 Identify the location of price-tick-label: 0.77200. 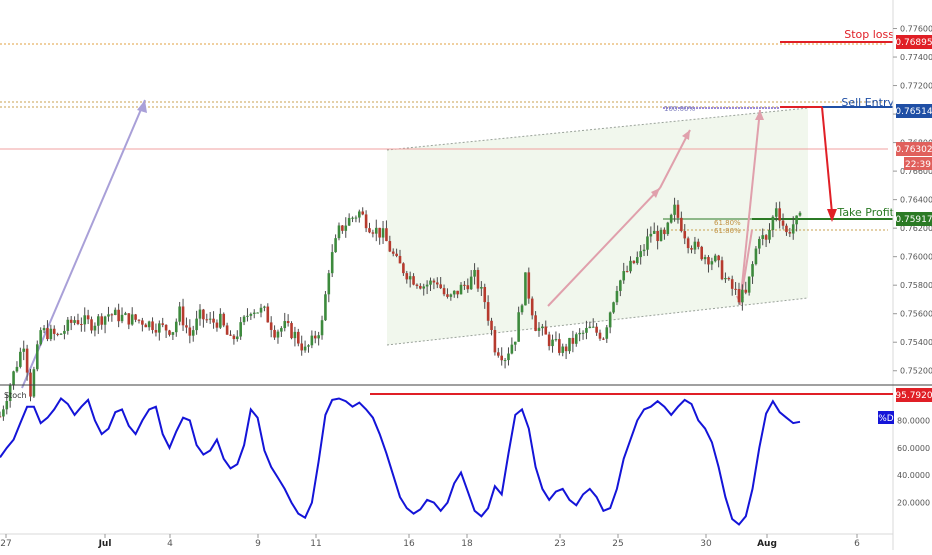
(916, 86).